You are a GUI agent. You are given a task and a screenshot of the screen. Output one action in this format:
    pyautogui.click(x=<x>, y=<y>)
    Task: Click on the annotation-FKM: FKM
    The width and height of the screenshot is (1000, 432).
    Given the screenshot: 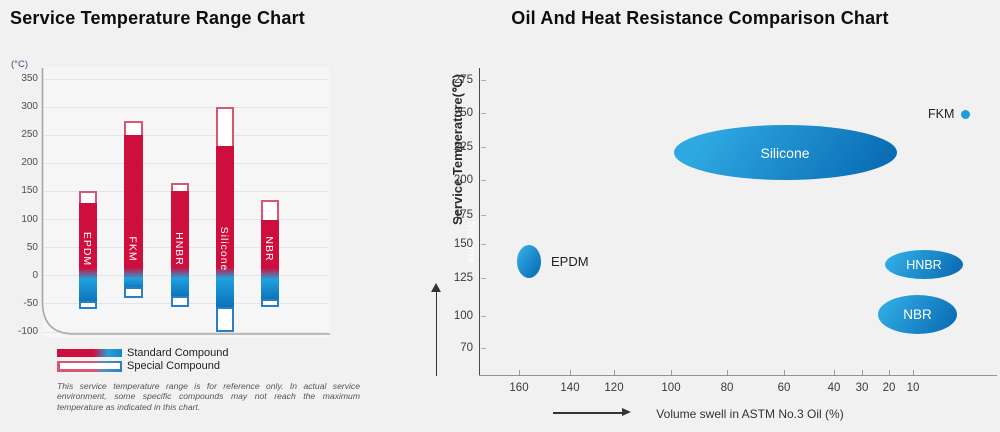 What is the action you would take?
    pyautogui.click(x=941, y=114)
    